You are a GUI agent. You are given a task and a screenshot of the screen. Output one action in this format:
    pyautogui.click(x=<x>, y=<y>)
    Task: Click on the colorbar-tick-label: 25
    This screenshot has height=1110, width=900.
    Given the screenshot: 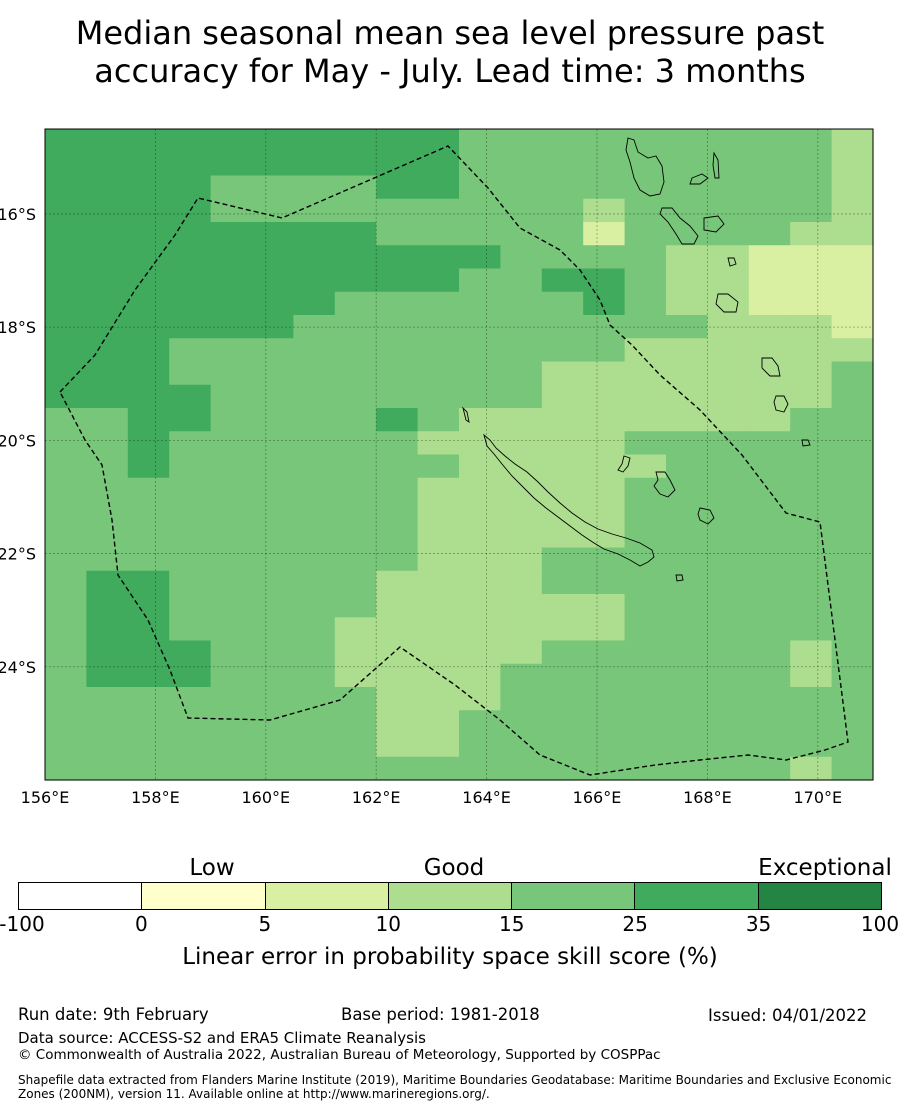 What is the action you would take?
    pyautogui.click(x=635, y=924)
    